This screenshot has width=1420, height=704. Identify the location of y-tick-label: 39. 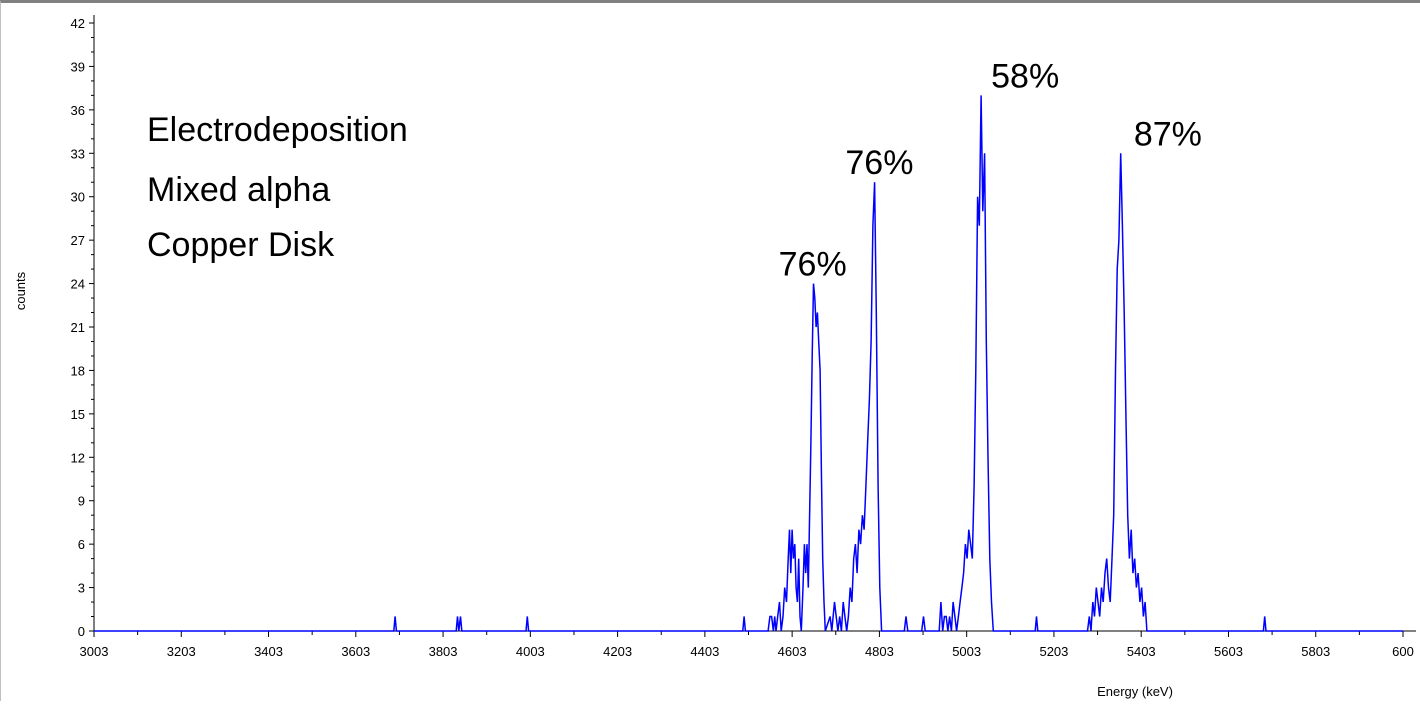
(78, 66).